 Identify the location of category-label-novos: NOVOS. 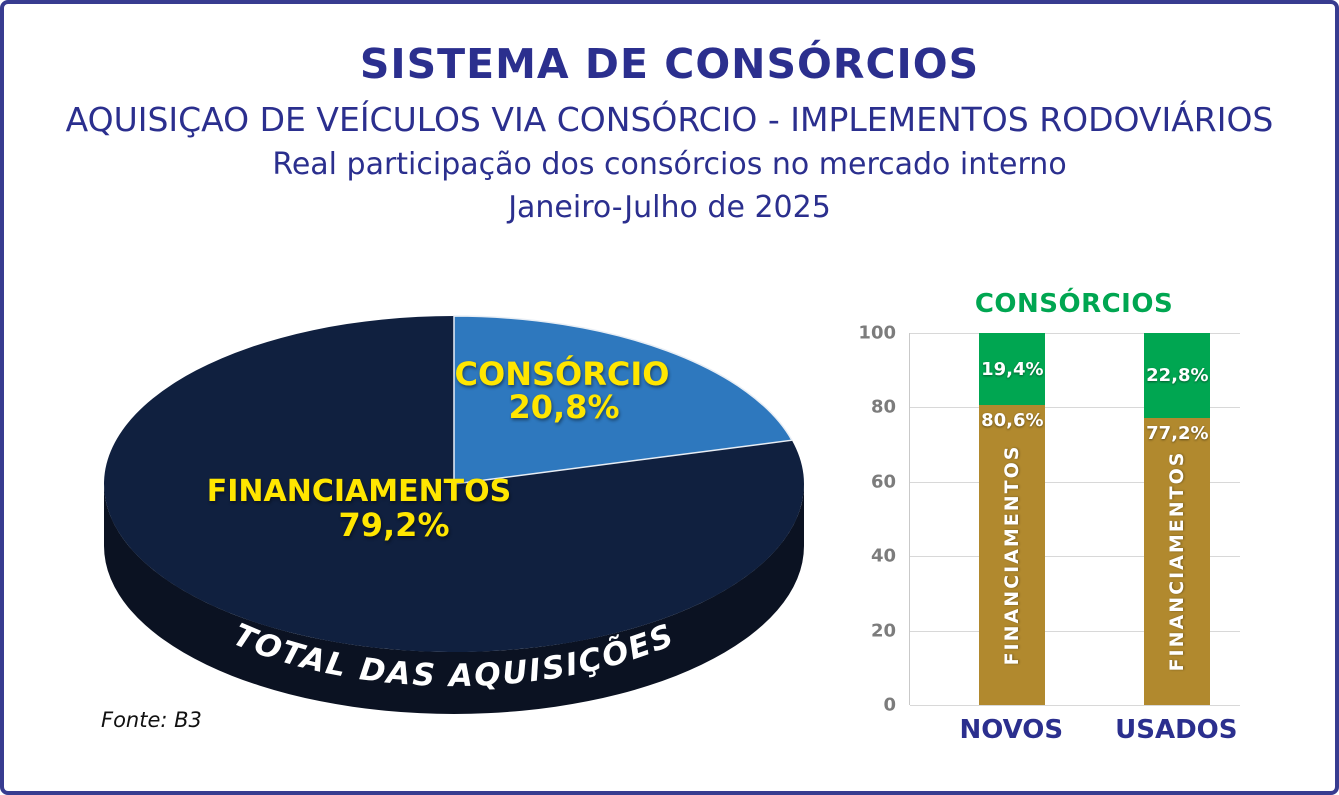
(1011, 730).